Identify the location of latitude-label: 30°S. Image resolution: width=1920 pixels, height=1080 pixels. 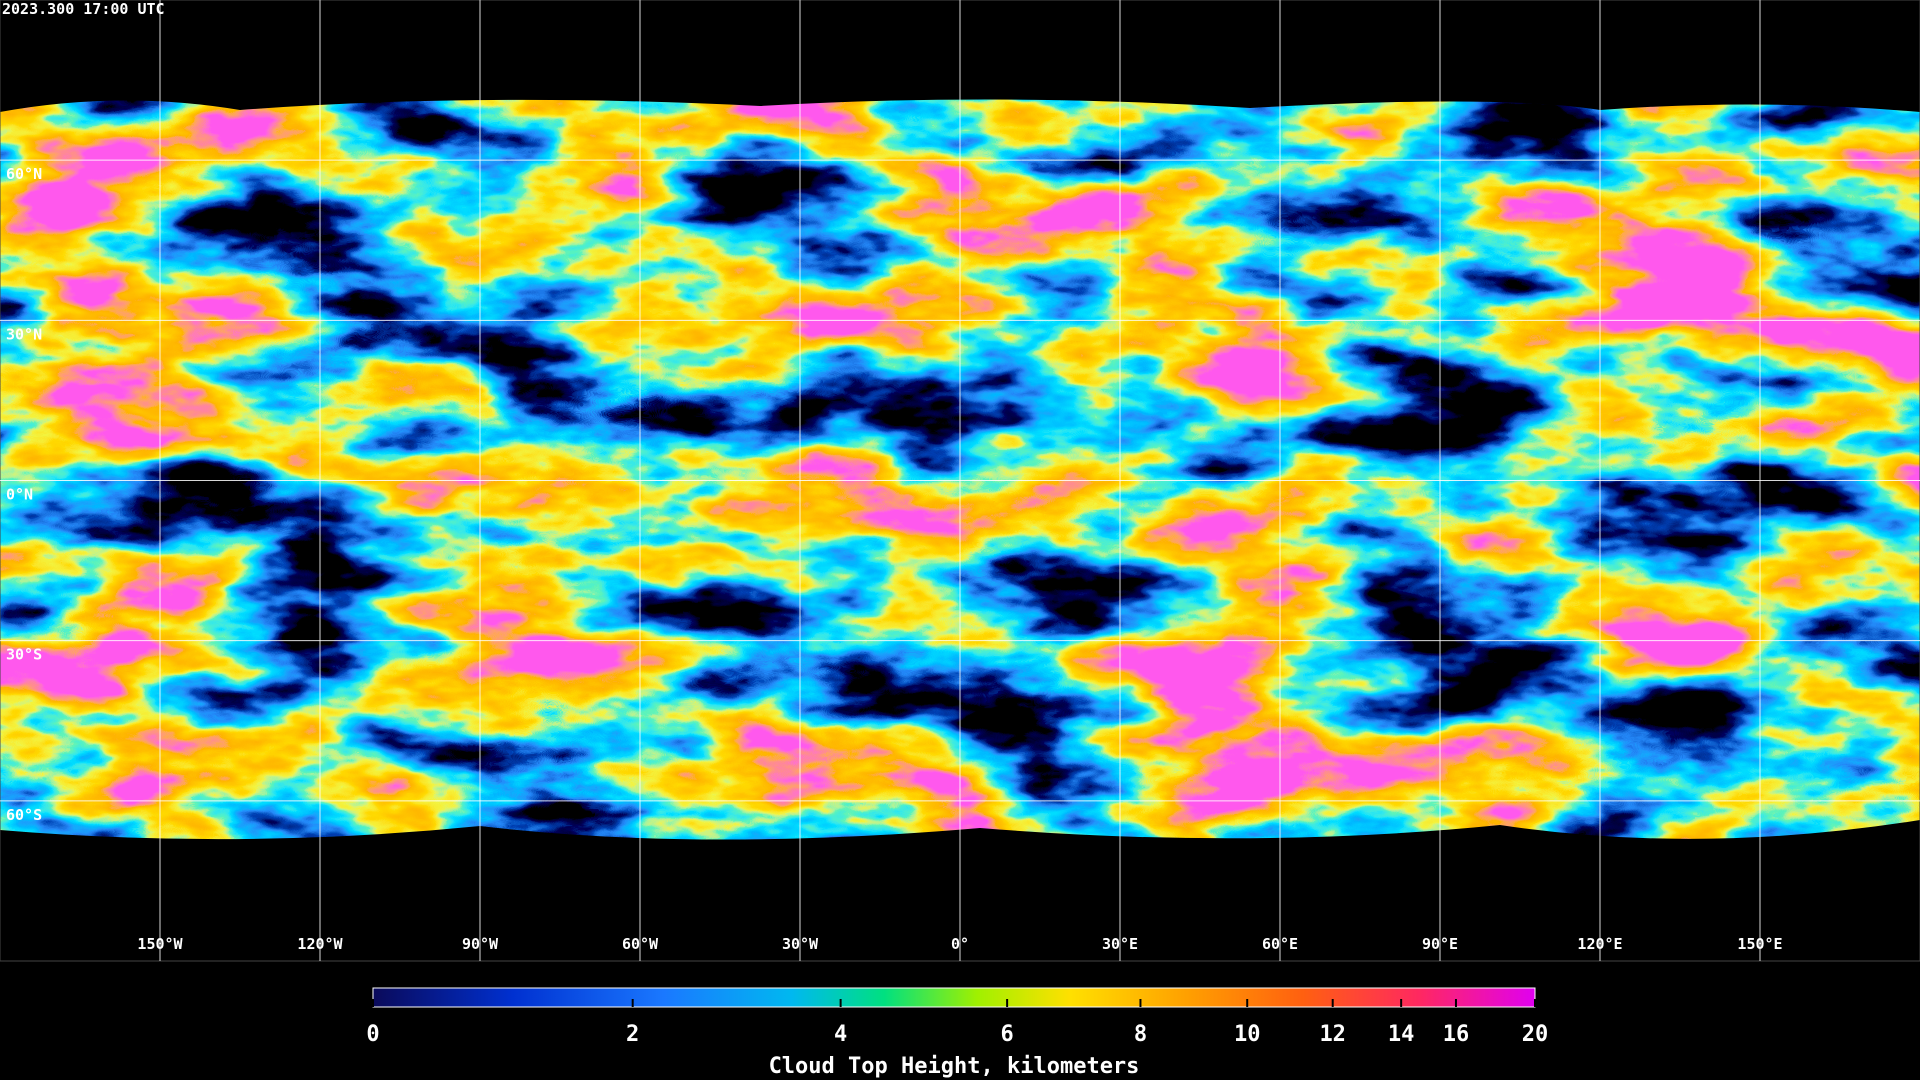
(24, 655).